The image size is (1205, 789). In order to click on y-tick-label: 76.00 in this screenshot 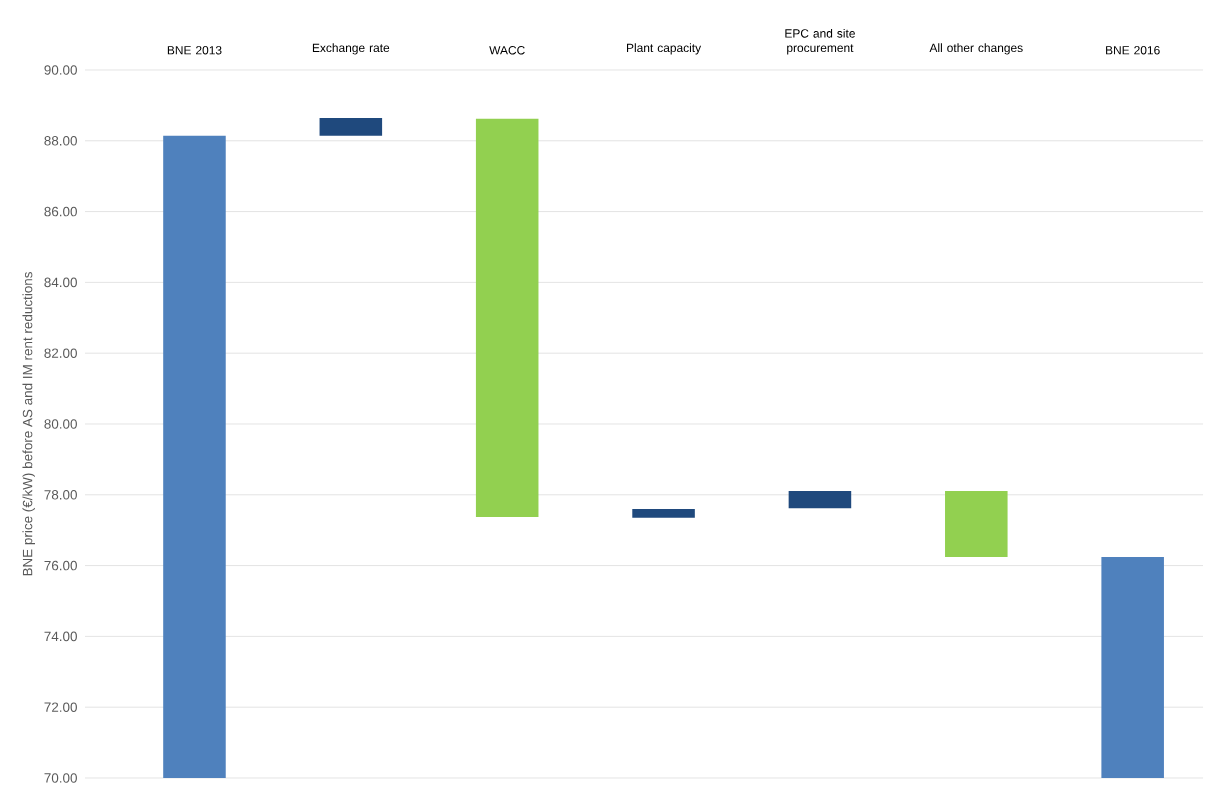, I will do `click(60, 565)`.